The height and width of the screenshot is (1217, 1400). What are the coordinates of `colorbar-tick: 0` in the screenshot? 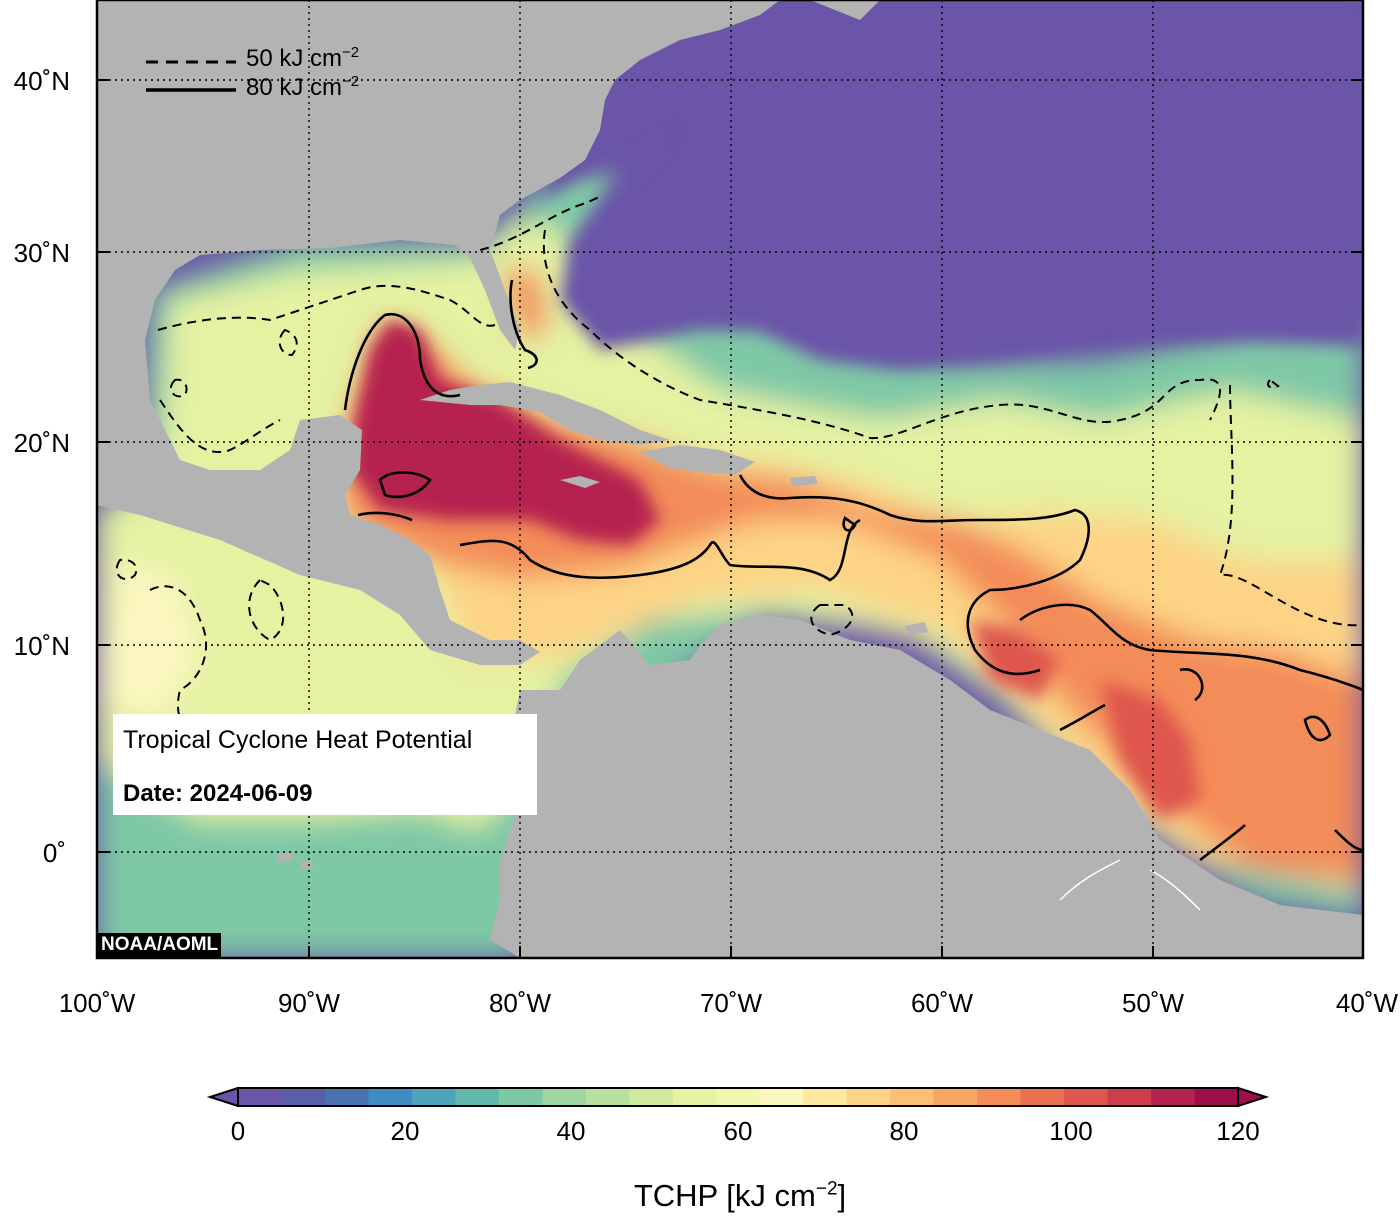 It's located at (238, 1131).